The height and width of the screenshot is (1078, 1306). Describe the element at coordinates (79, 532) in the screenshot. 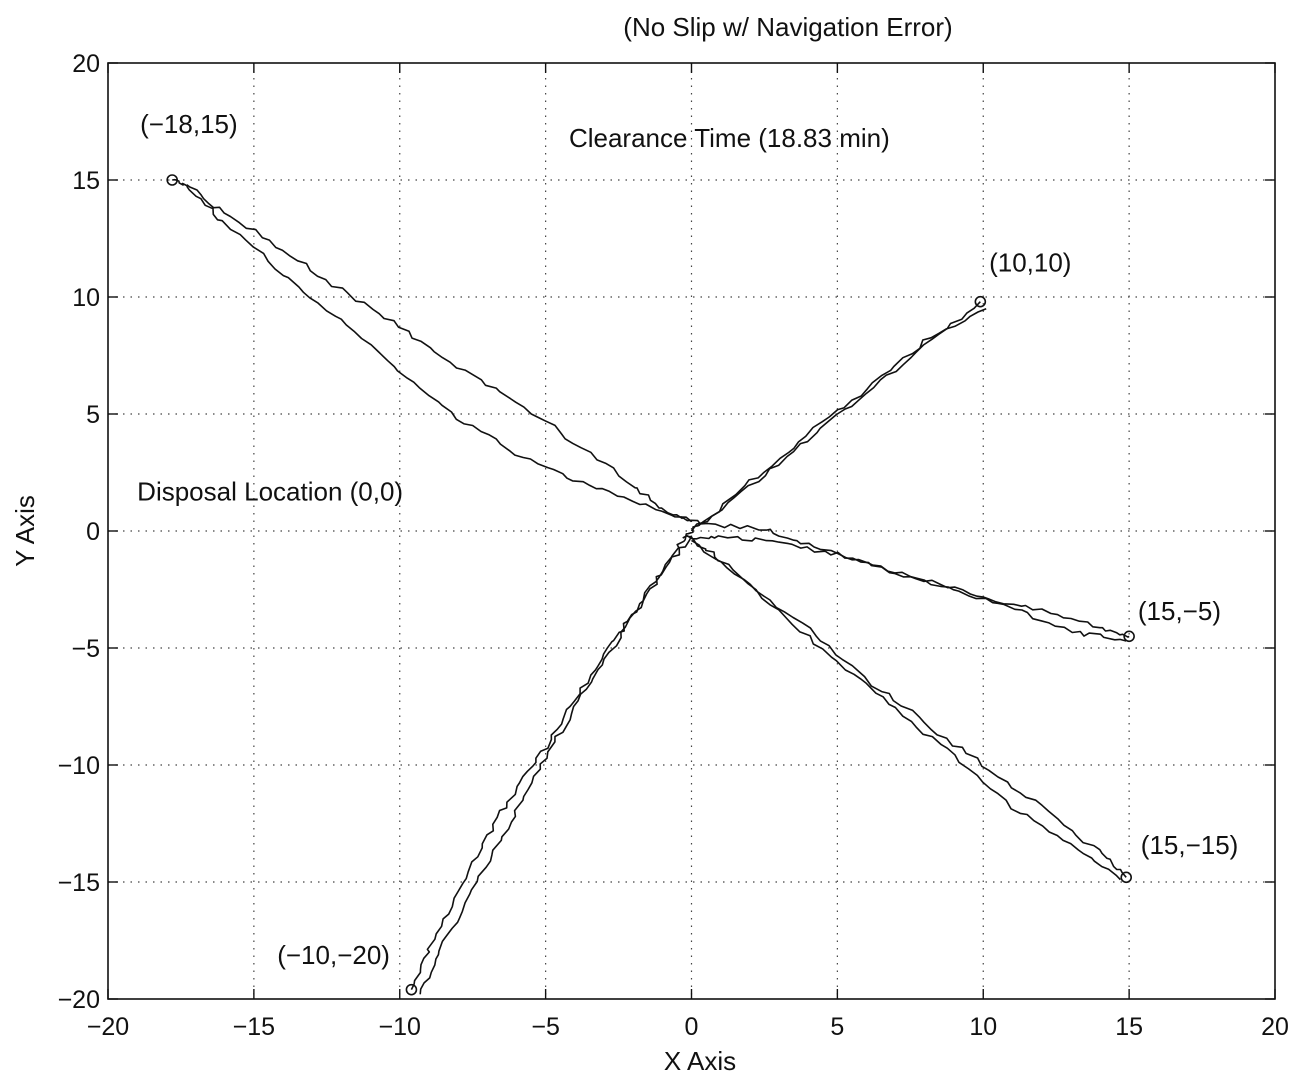

I see `y-tick-labels: −20 −15 −10 −5 0 5 10 15 20` at that location.